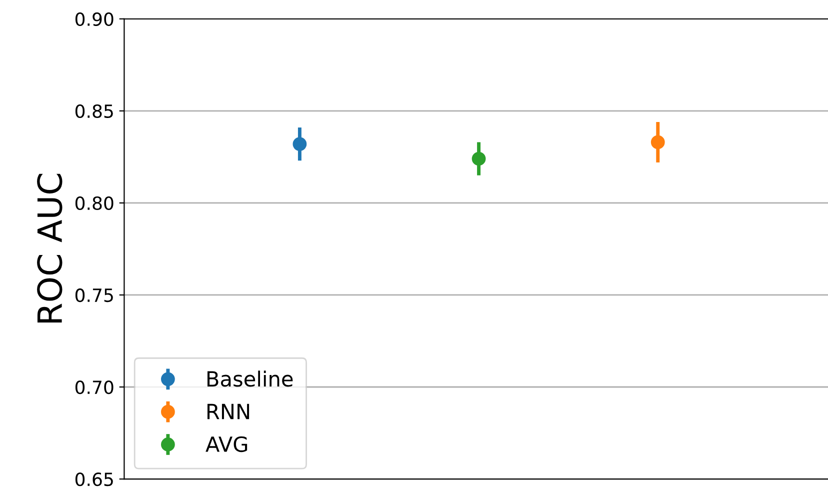 Image resolution: width=828 pixels, height=489 pixels. What do you see at coordinates (250, 378) in the screenshot?
I see `legend-label: Baseline` at bounding box center [250, 378].